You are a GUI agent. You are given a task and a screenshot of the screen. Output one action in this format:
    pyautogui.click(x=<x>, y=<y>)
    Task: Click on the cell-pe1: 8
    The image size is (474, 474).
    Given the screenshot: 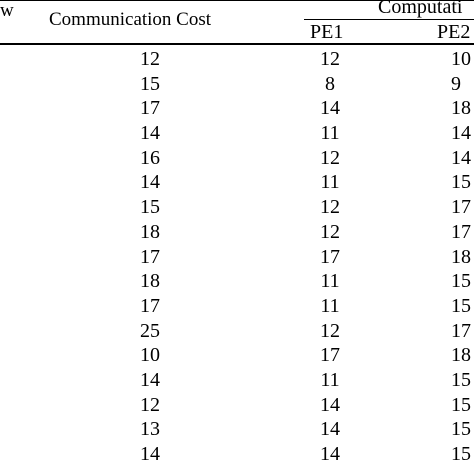 What is the action you would take?
    pyautogui.click(x=330, y=83)
    